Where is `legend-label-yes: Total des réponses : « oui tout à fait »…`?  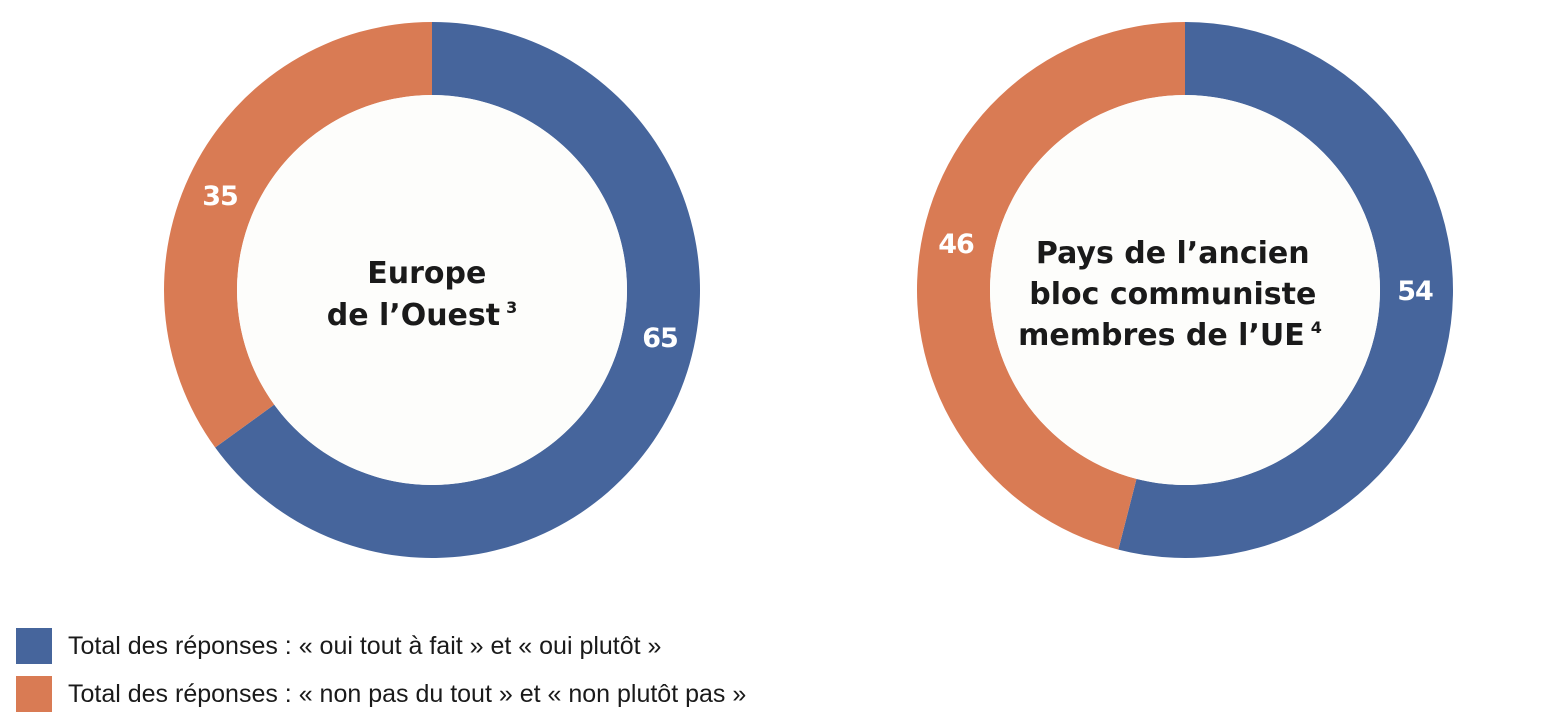
legend-label-yes: Total des réponses : « oui tout à fait »… is located at coordinates (365, 645).